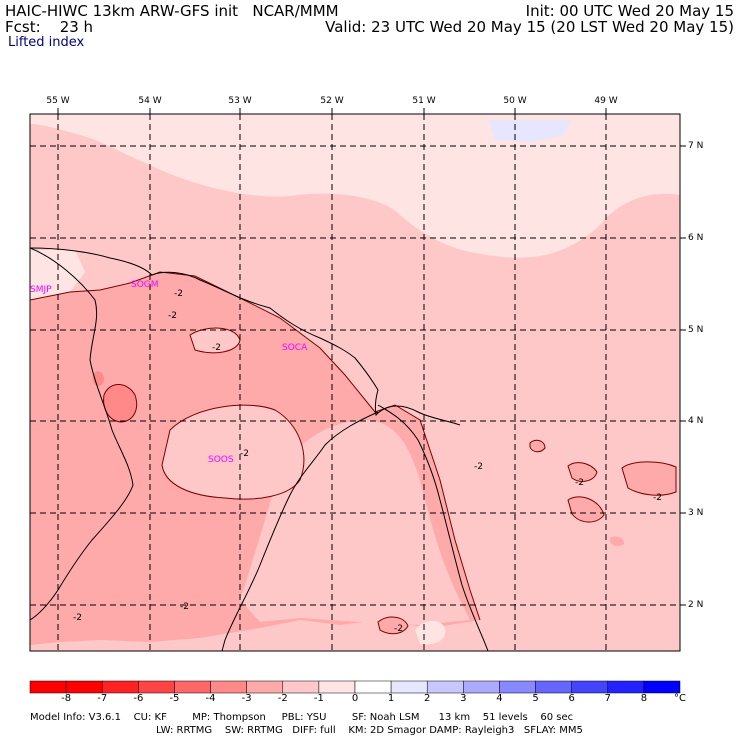 The image size is (740, 740). What do you see at coordinates (355, 698) in the screenshot?
I see `colorbar-tick-label: 0` at bounding box center [355, 698].